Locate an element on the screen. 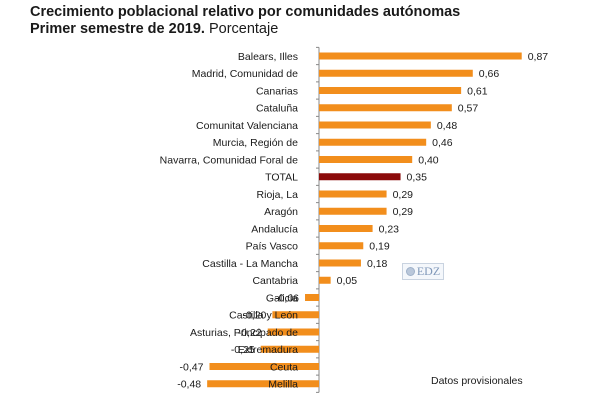 The image size is (600, 401). data-label: -0,48 is located at coordinates (189, 385).